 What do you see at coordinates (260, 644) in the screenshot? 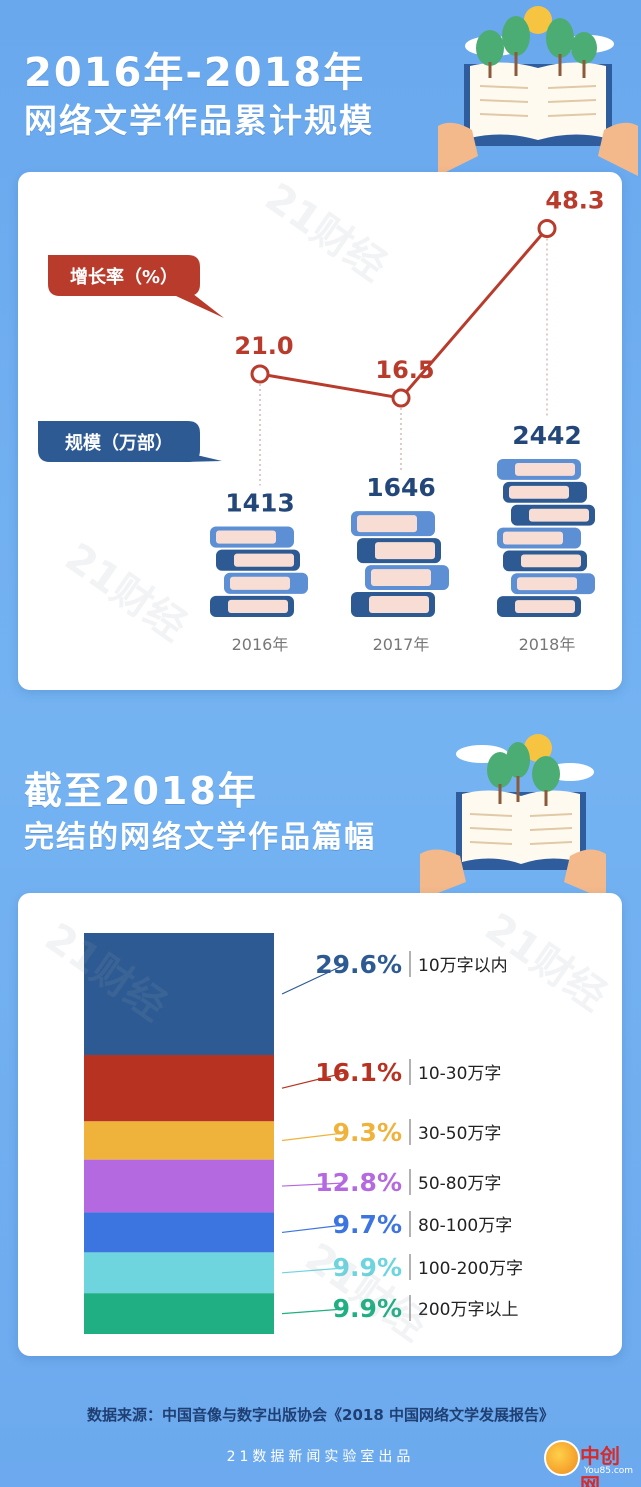
I see `year-label: 2016年` at bounding box center [260, 644].